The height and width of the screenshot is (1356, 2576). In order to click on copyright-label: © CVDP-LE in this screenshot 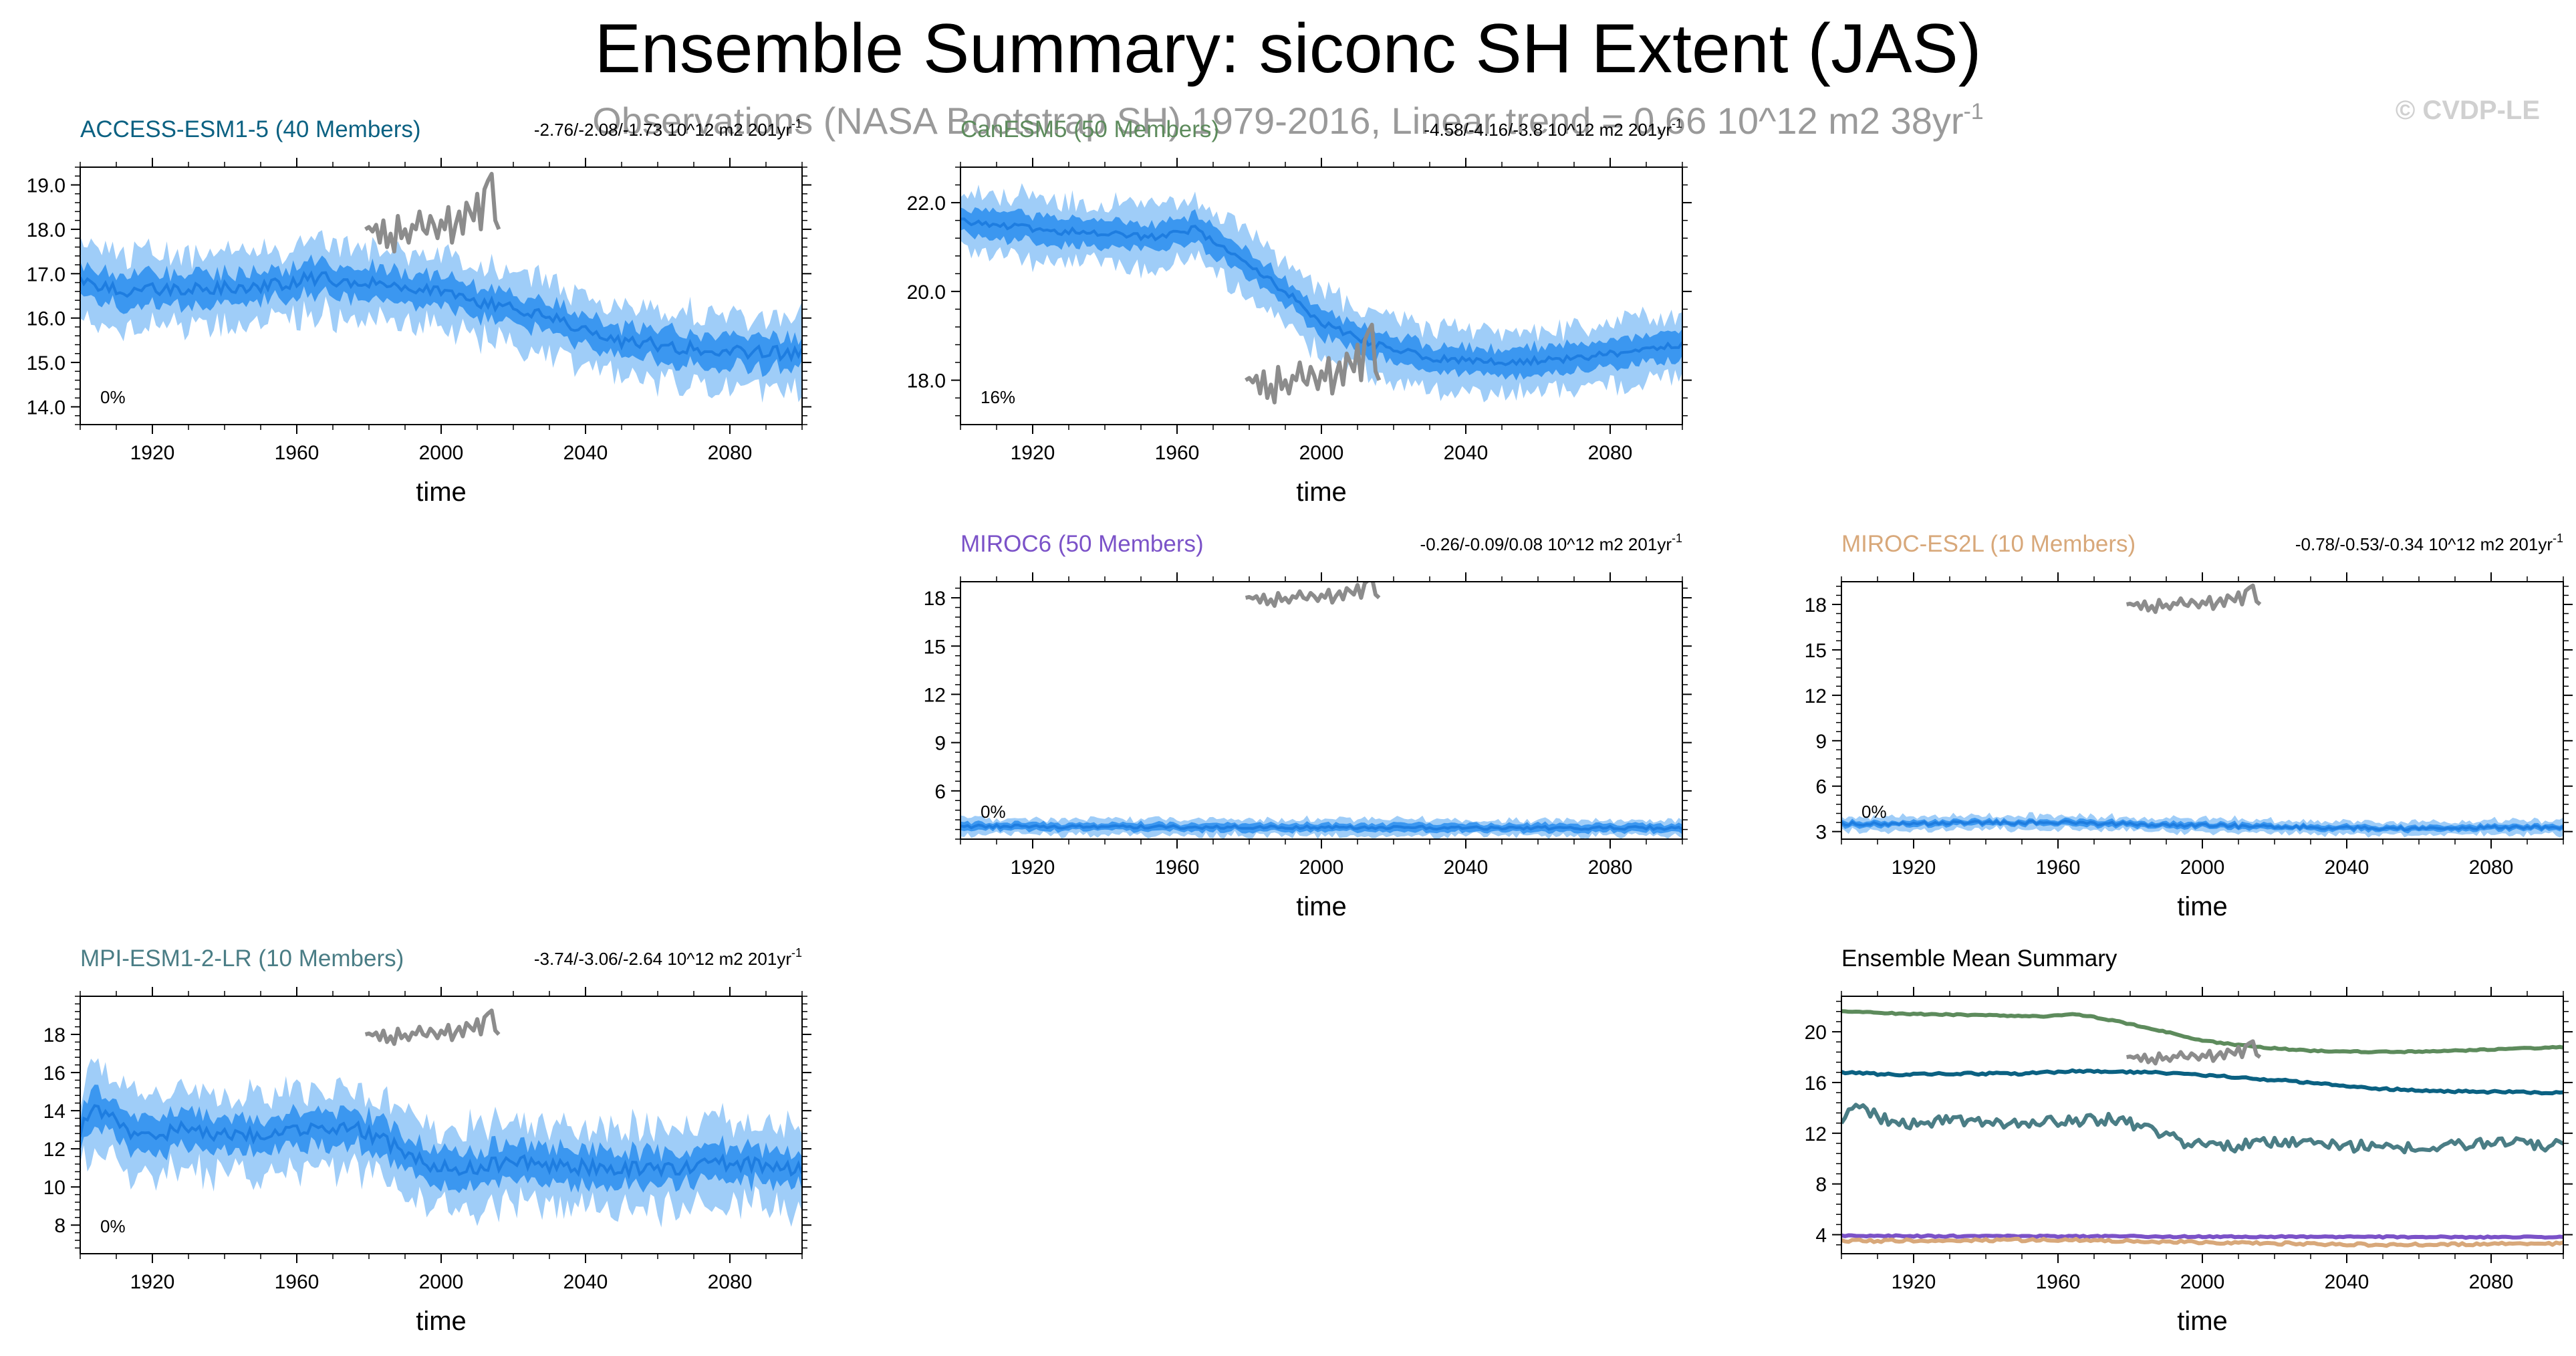, I will do `click(2468, 110)`.